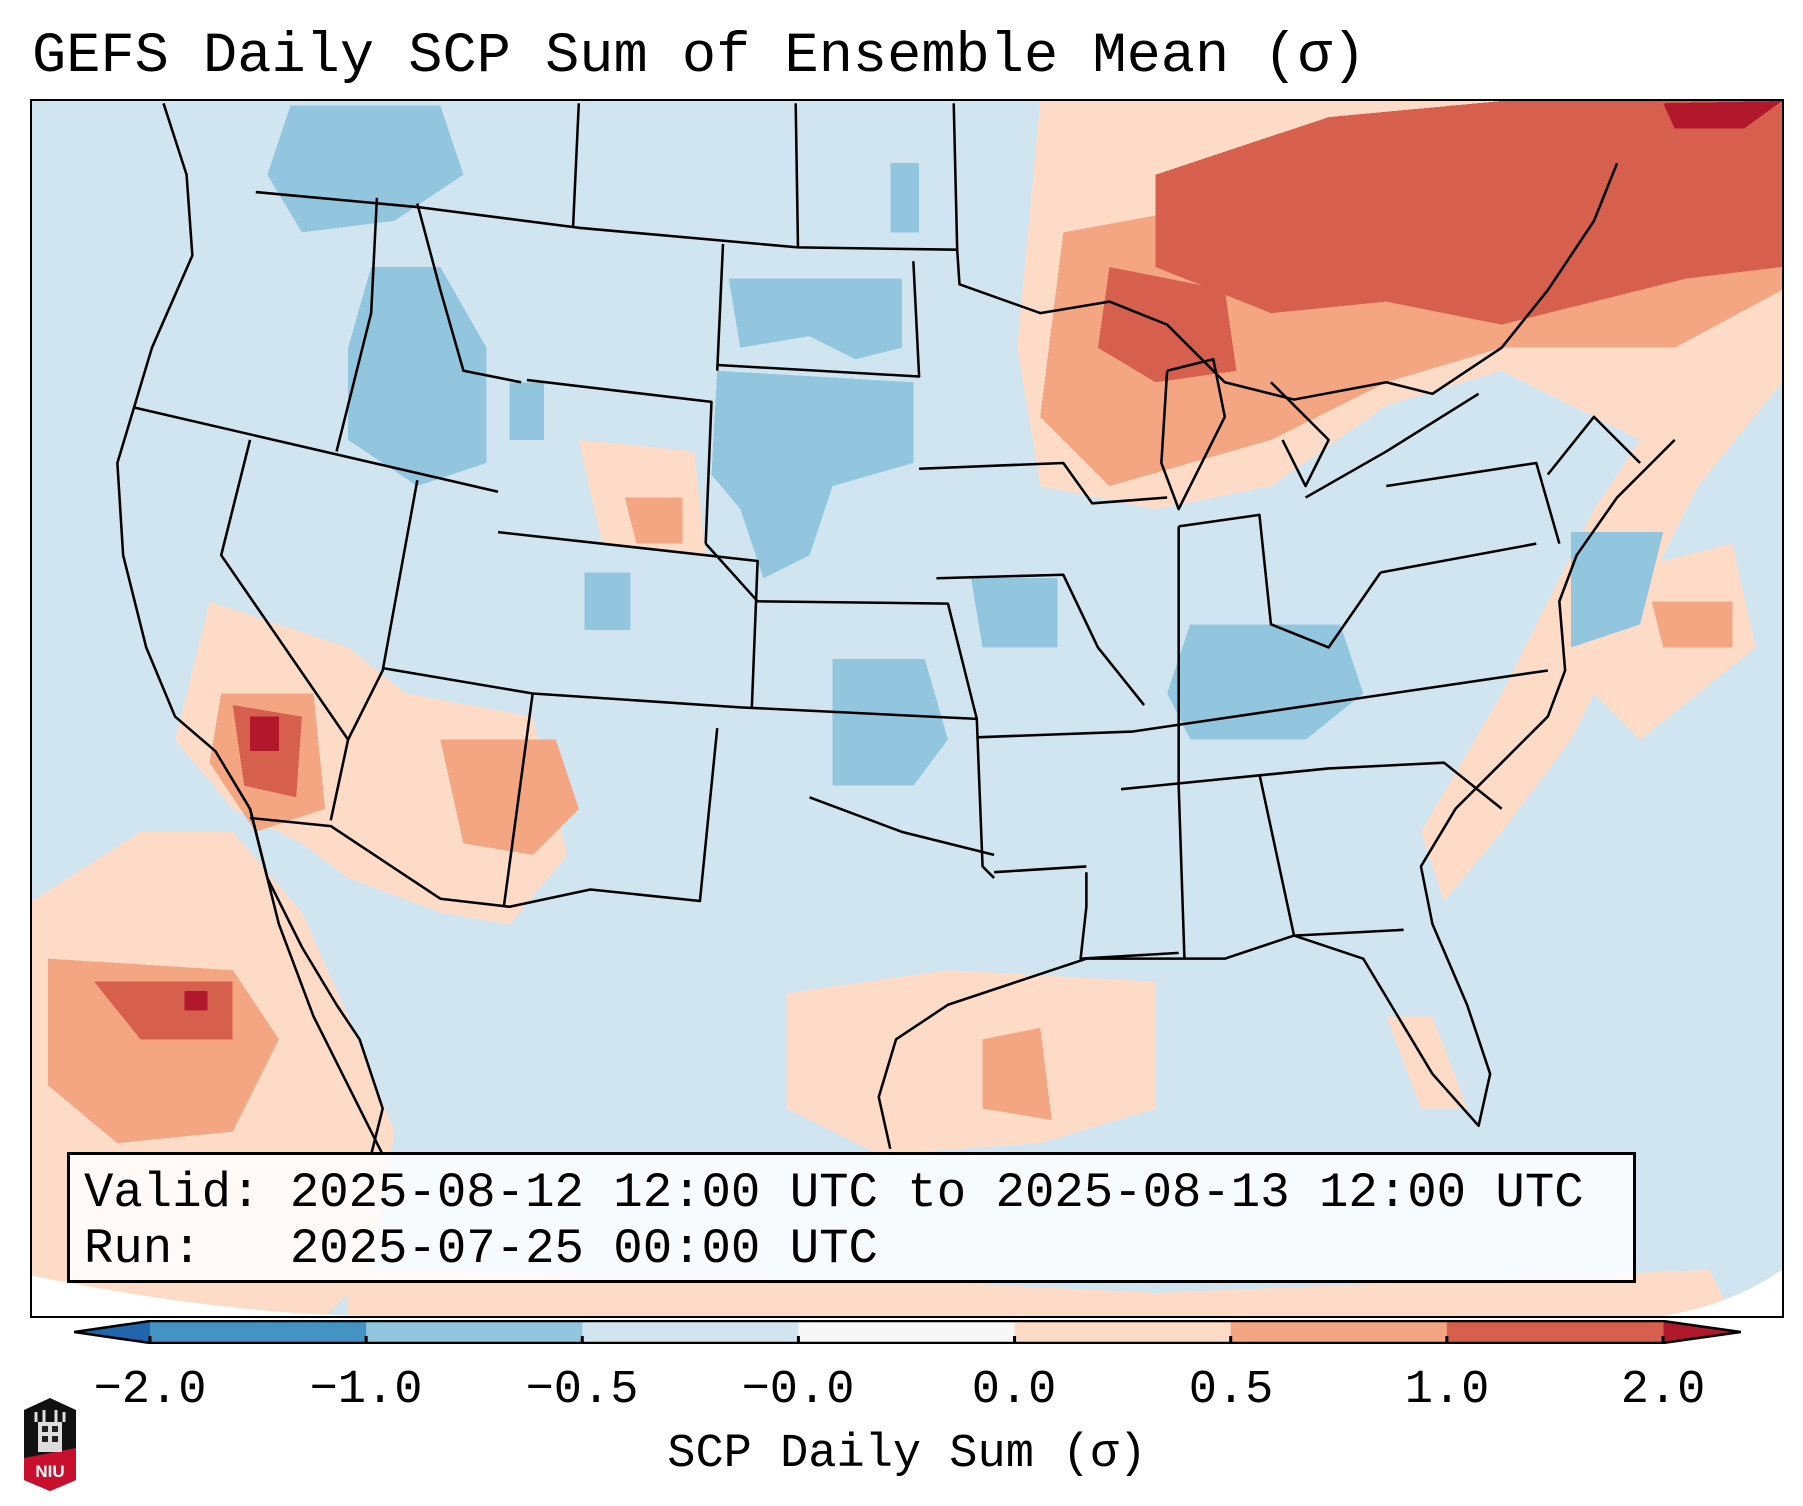  Describe the element at coordinates (937, 281) in the screenshot. I see `canada-border` at that location.